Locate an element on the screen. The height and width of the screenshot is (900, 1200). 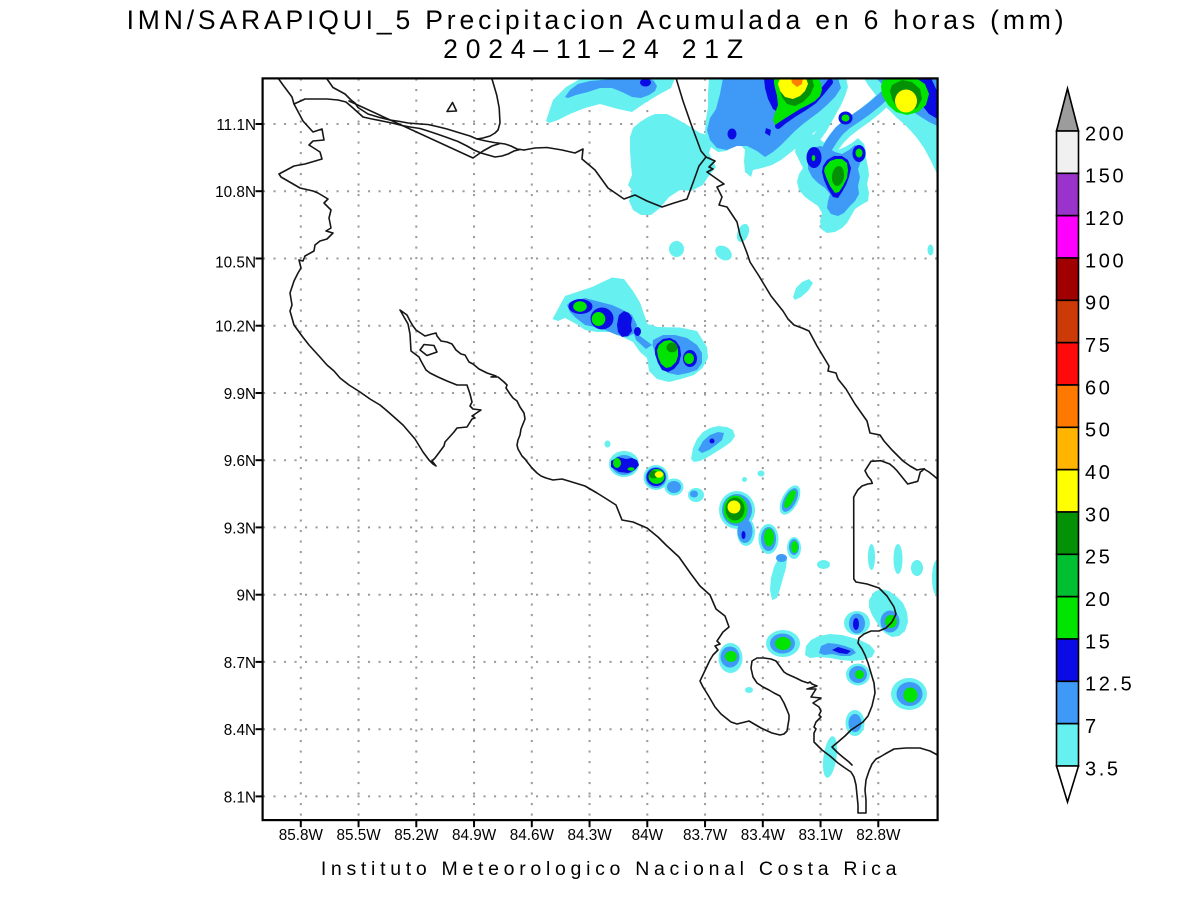
svg-text: 10.5N is located at coordinates (235, 262).